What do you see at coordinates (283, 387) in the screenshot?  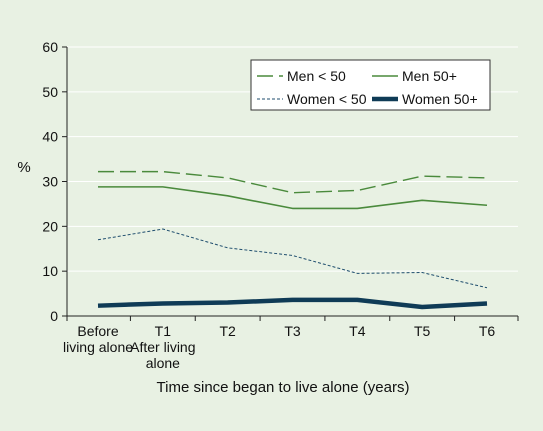 I see `x-axis-label: Time since began to live alone (years)` at bounding box center [283, 387].